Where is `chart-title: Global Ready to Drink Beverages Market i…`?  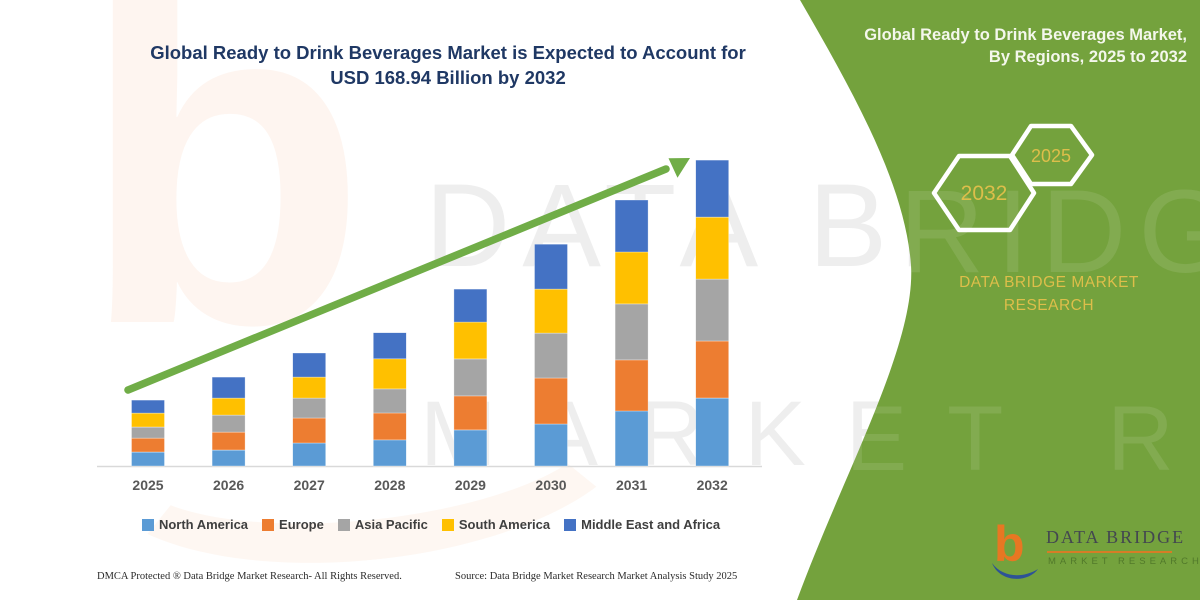 chart-title: Global Ready to Drink Beverages Market i… is located at coordinates (448, 65).